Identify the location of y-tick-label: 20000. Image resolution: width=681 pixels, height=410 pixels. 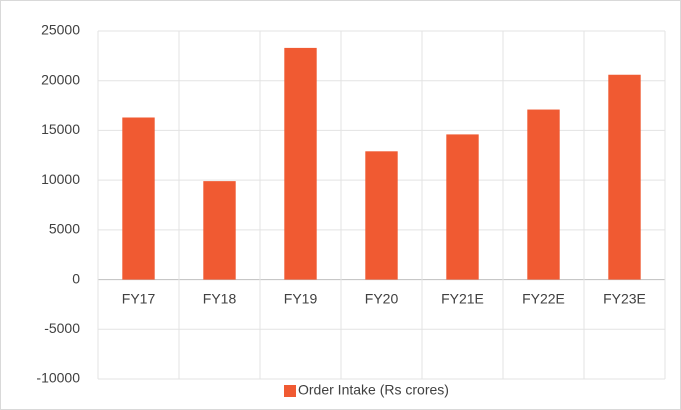
(60, 79).